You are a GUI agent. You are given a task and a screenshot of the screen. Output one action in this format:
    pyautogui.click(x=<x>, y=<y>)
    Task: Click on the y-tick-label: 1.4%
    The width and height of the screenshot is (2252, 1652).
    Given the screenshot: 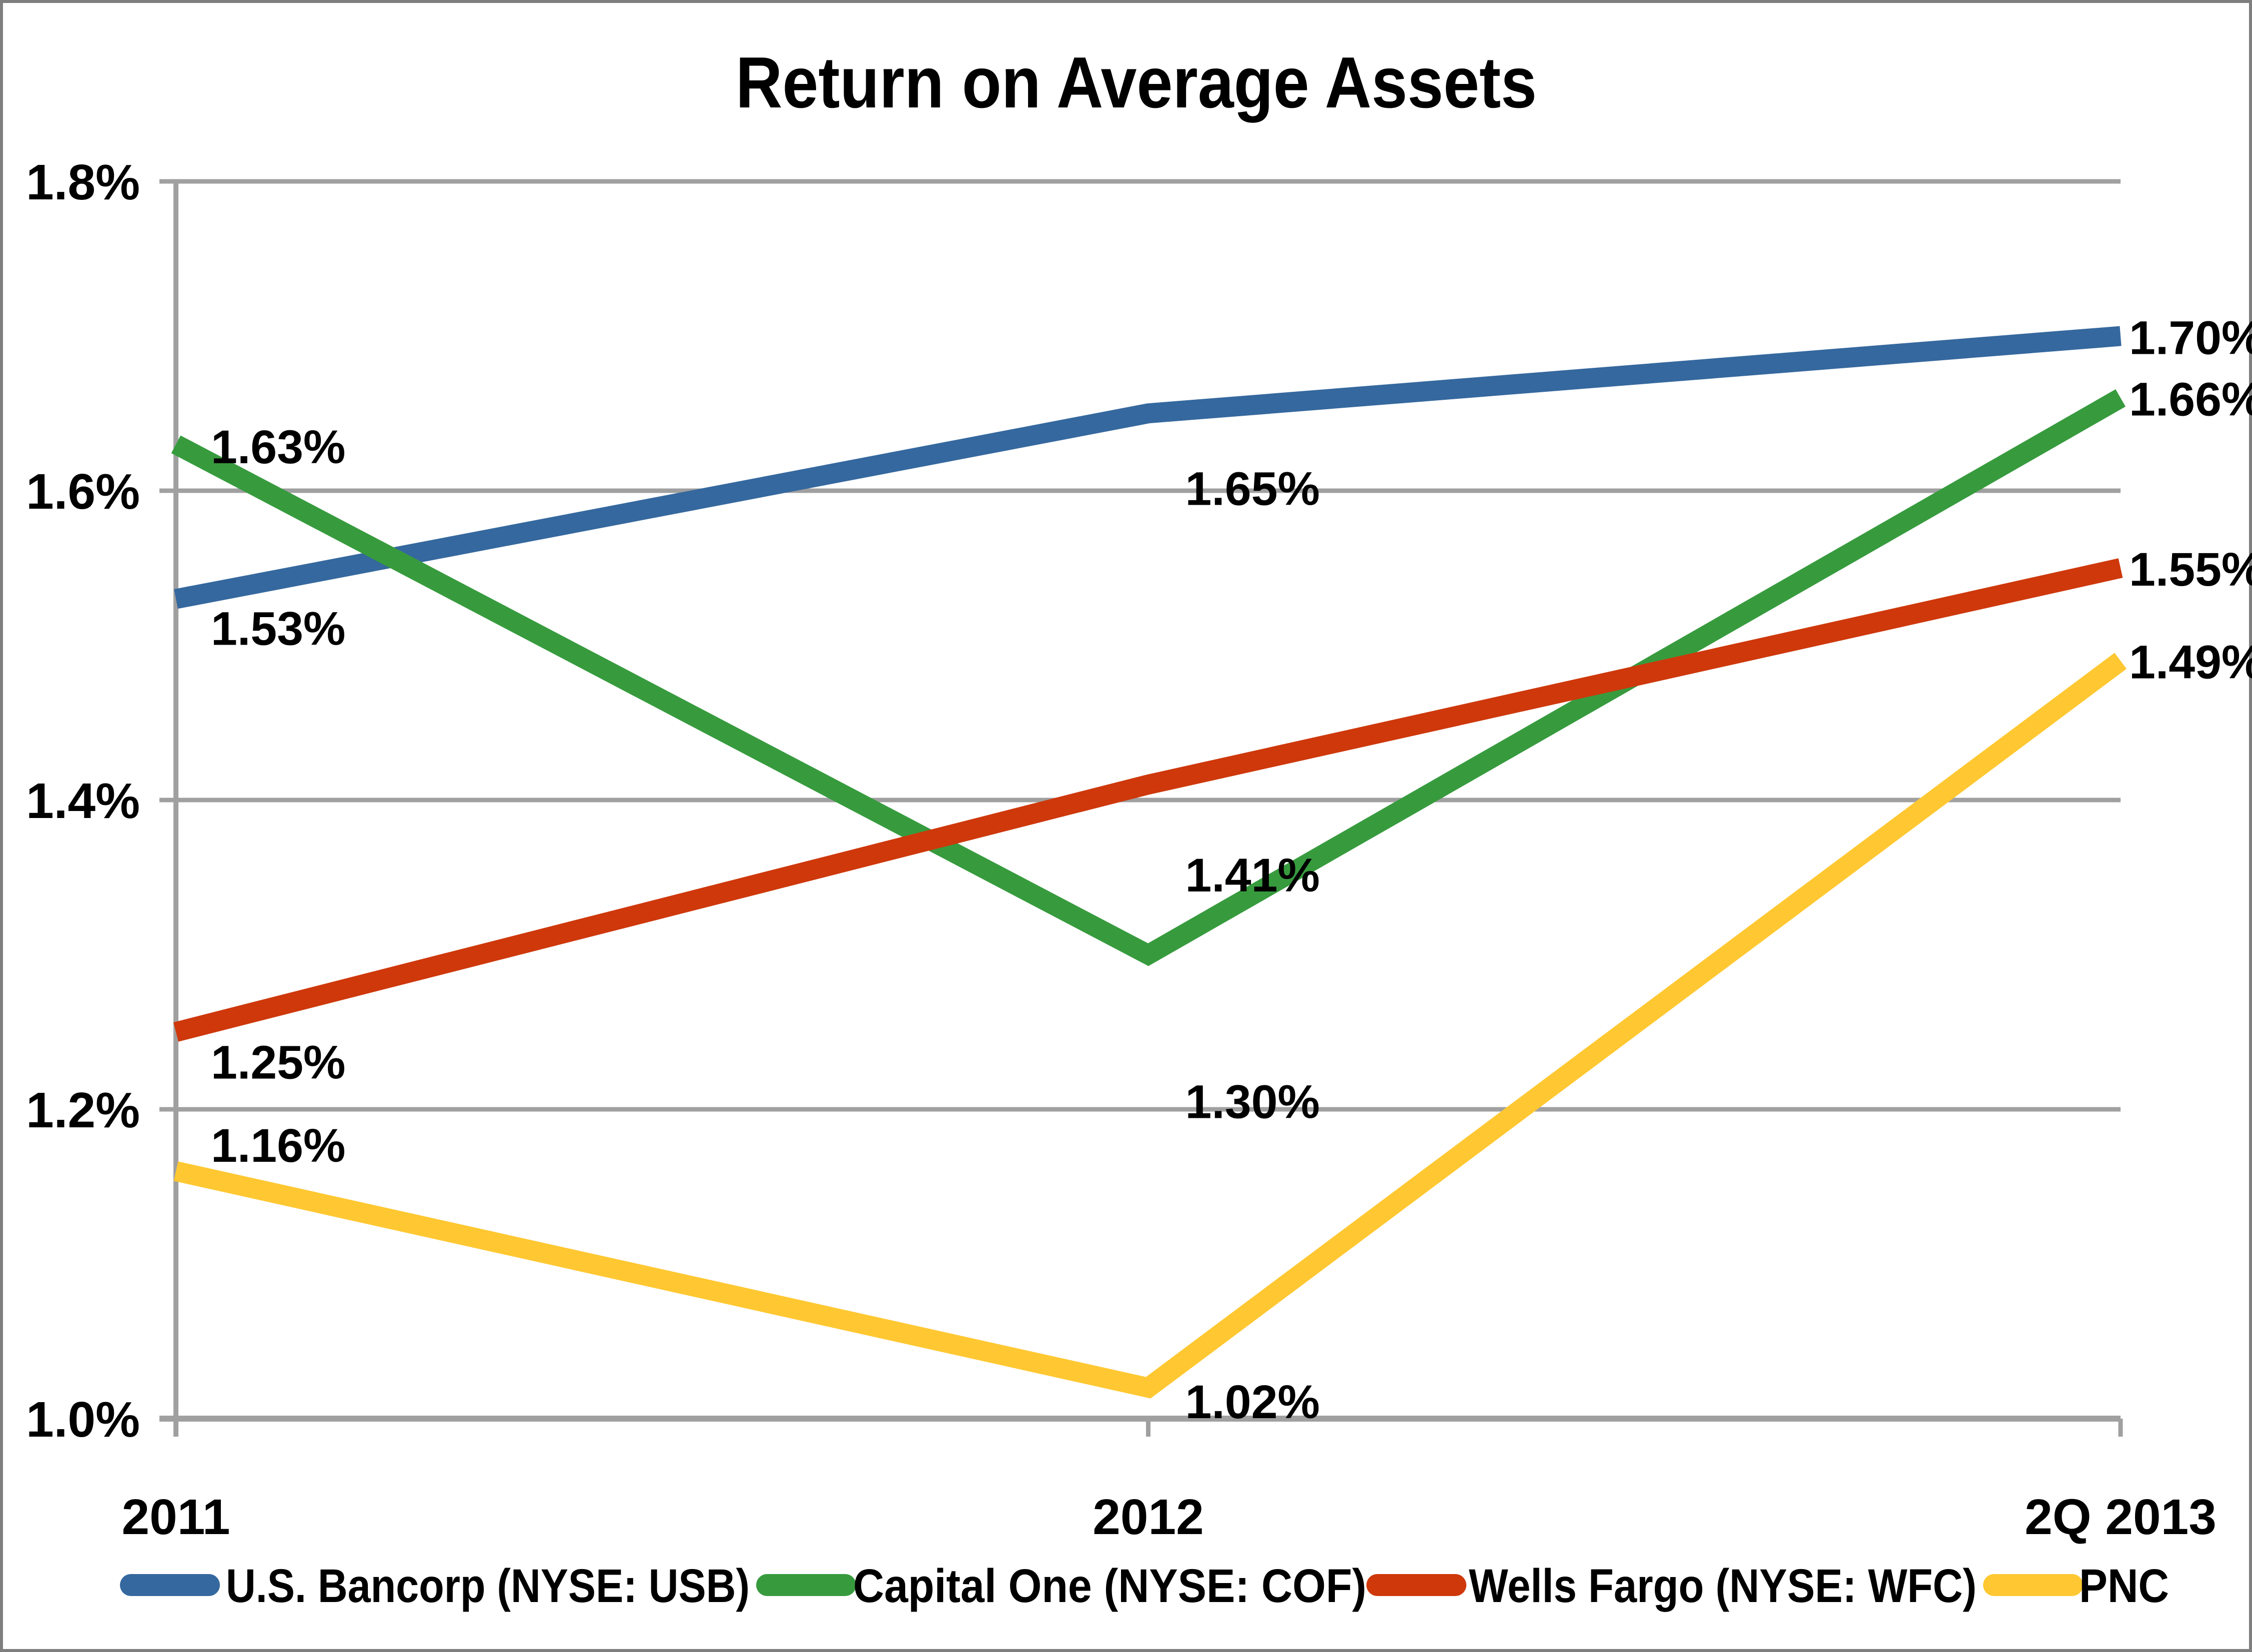 What is the action you would take?
    pyautogui.click(x=83, y=801)
    